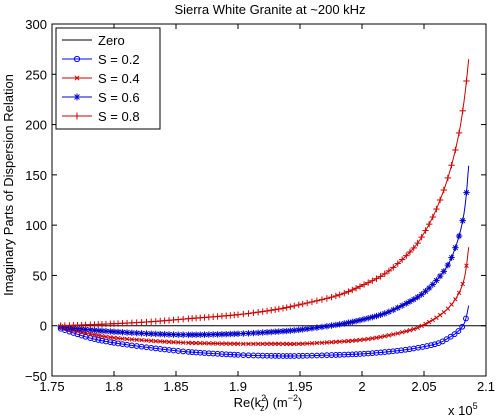 This screenshot has width=501, height=419. Describe the element at coordinates (36, 175) in the screenshot. I see `y-tick-label: 150` at that location.